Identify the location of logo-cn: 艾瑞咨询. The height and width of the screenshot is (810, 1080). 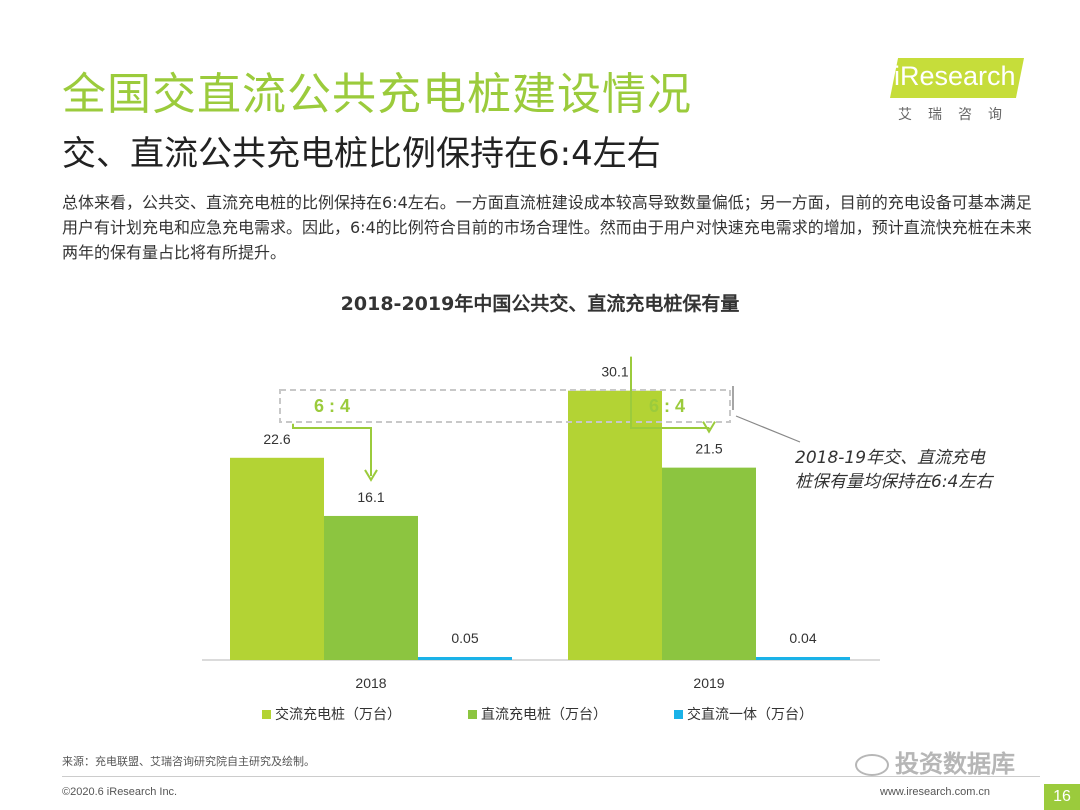
(958, 115).